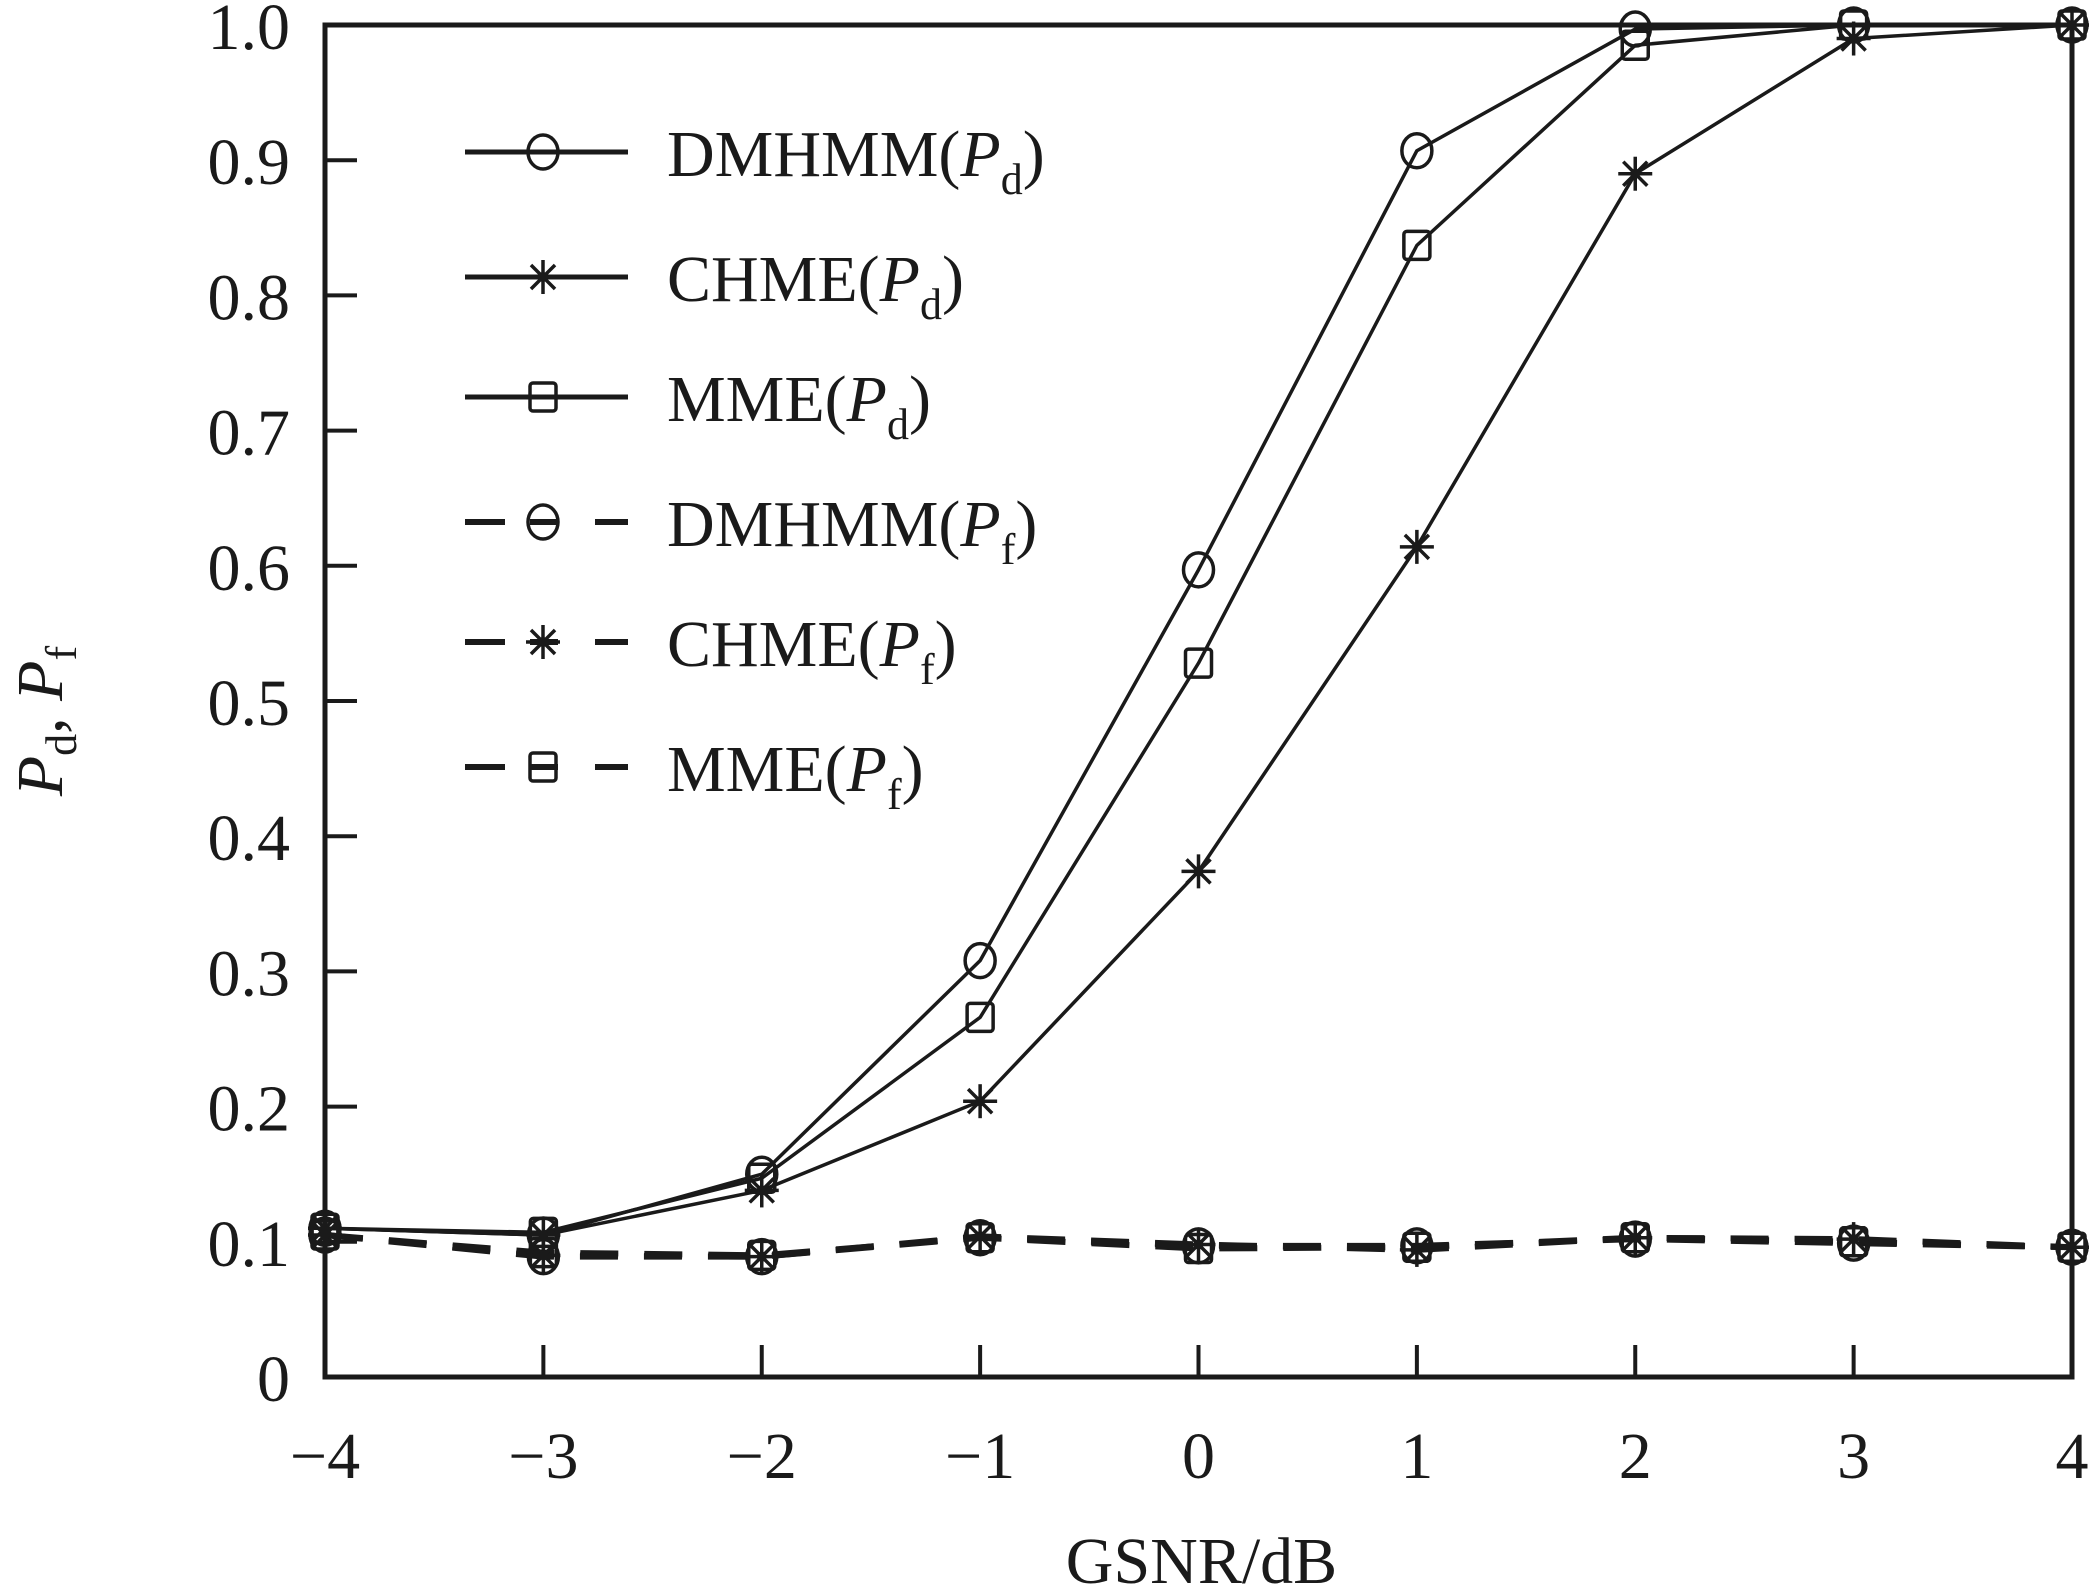 The image size is (2098, 1592). Describe the element at coordinates (1189, 1419) in the screenshot. I see `x-axis-ticks: −4 −3 −2 −1 0 1 2 3 4` at that location.